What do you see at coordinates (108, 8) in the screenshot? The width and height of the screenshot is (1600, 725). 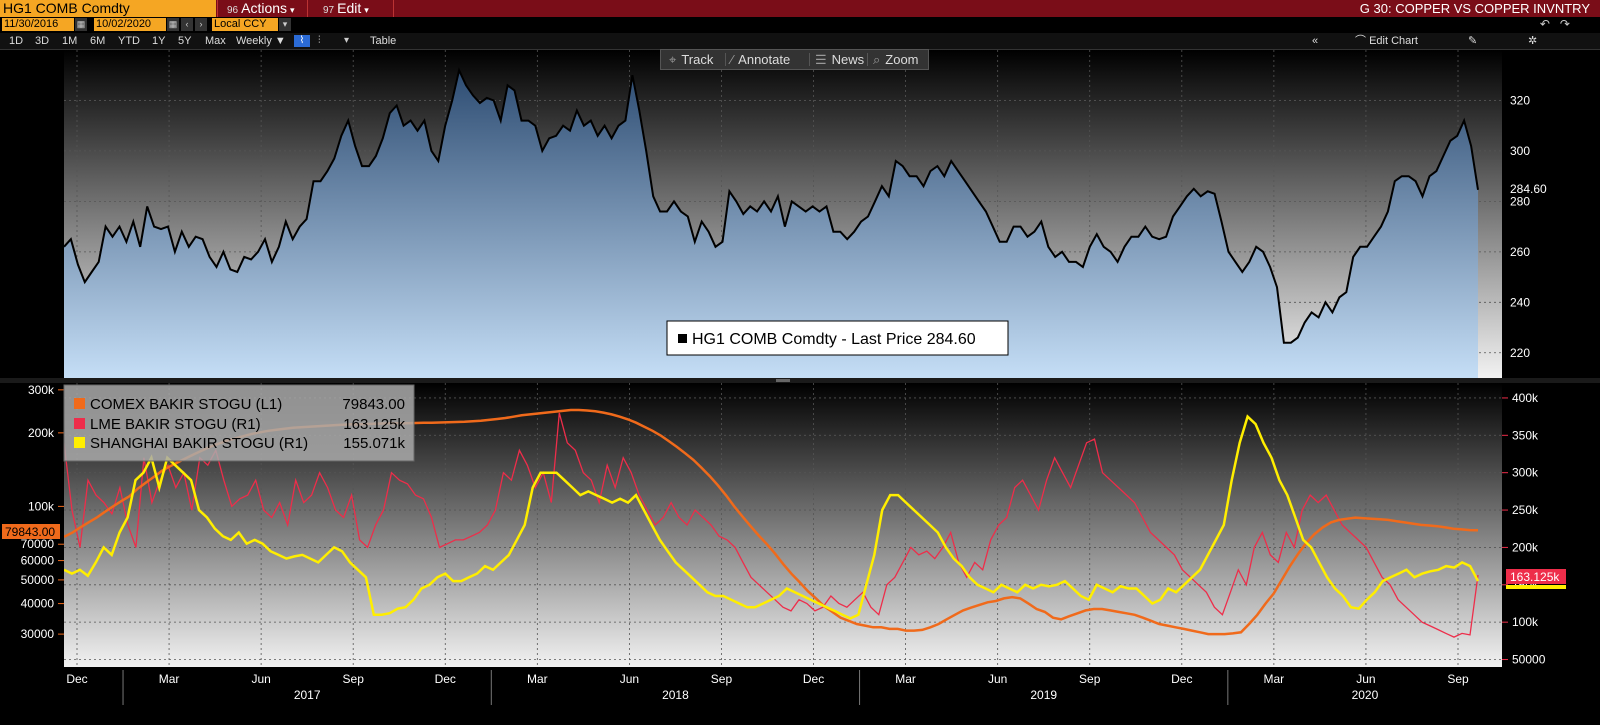 I see `ticker-field: HG1 COMB Comdty` at bounding box center [108, 8].